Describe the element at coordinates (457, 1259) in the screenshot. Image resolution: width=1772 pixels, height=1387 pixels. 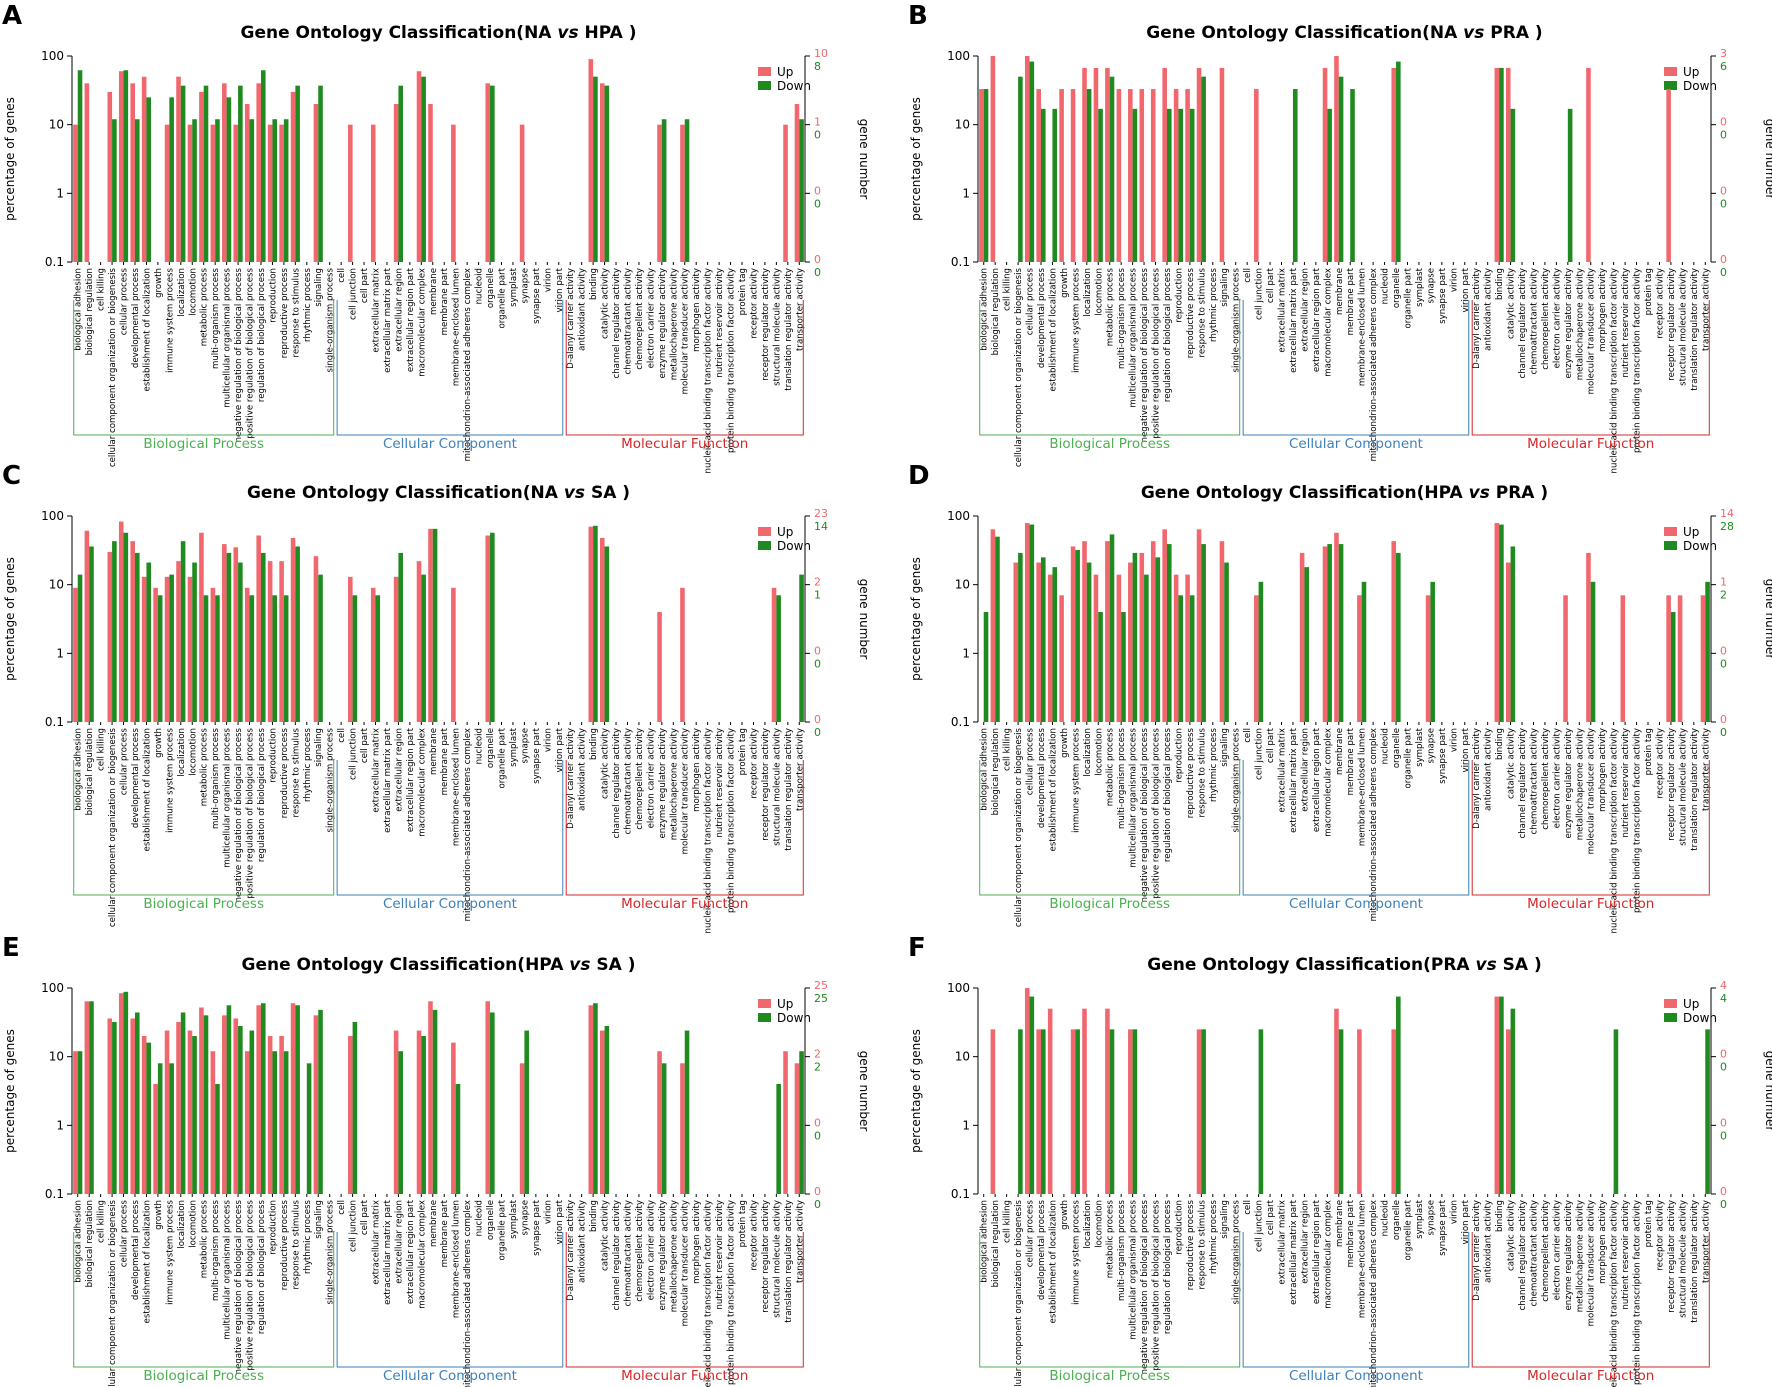
I see `x-tick-label: membrane-enclosed lumen` at that location.